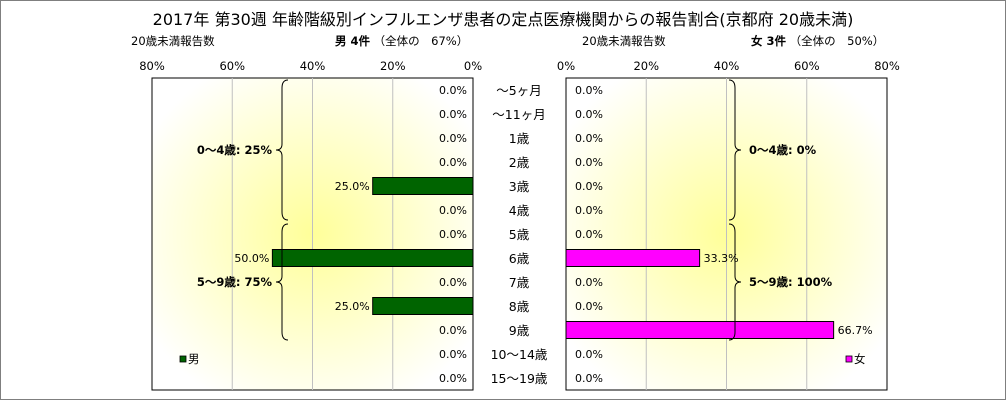 The image size is (1006, 400). Describe the element at coordinates (519, 186) in the screenshot. I see `age-category-label: 3歳` at that location.